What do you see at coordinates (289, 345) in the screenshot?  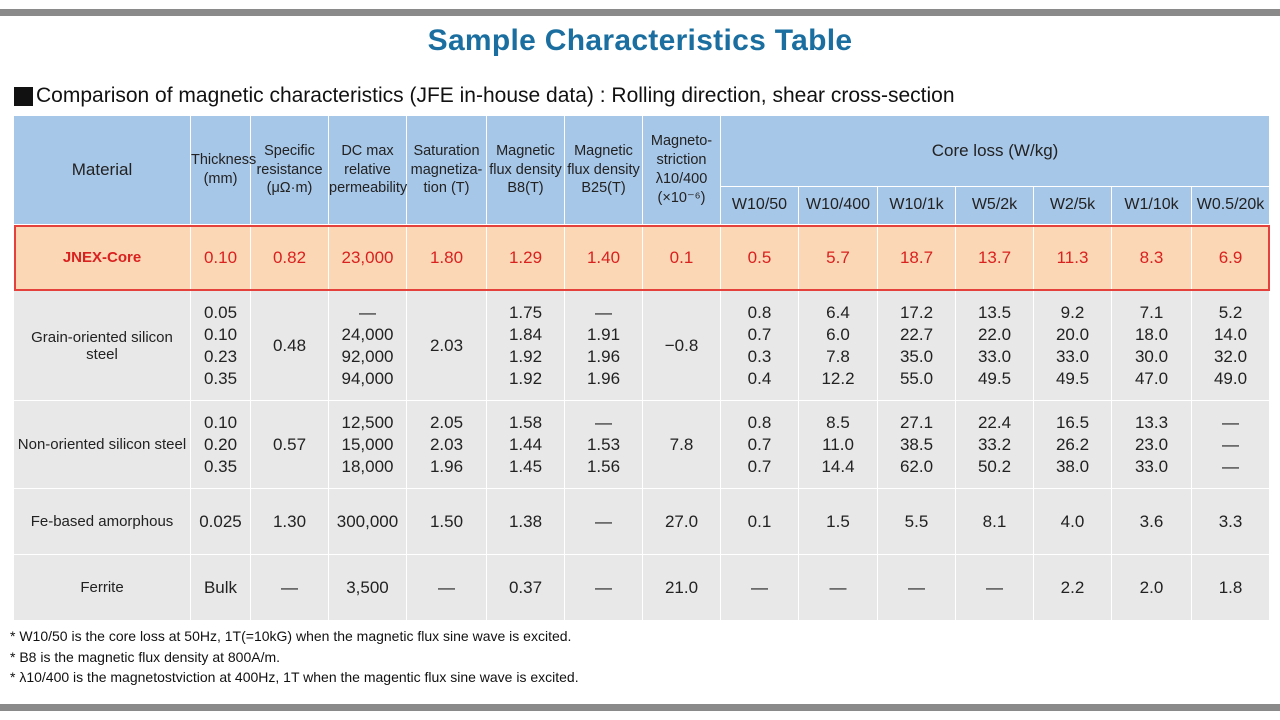 I see `specific-resistance-cell: 0.48` at bounding box center [289, 345].